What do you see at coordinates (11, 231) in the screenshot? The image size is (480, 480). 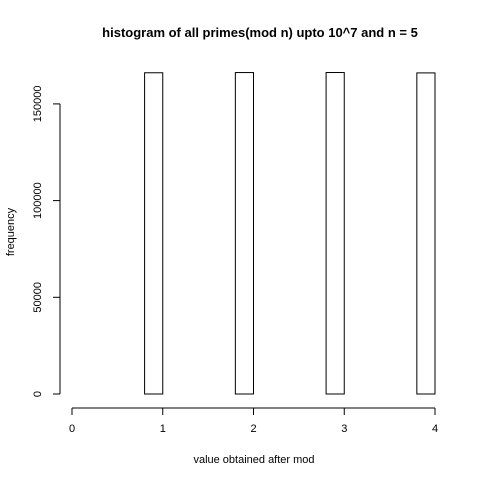 I see `y-axis-label: frequency` at bounding box center [11, 231].